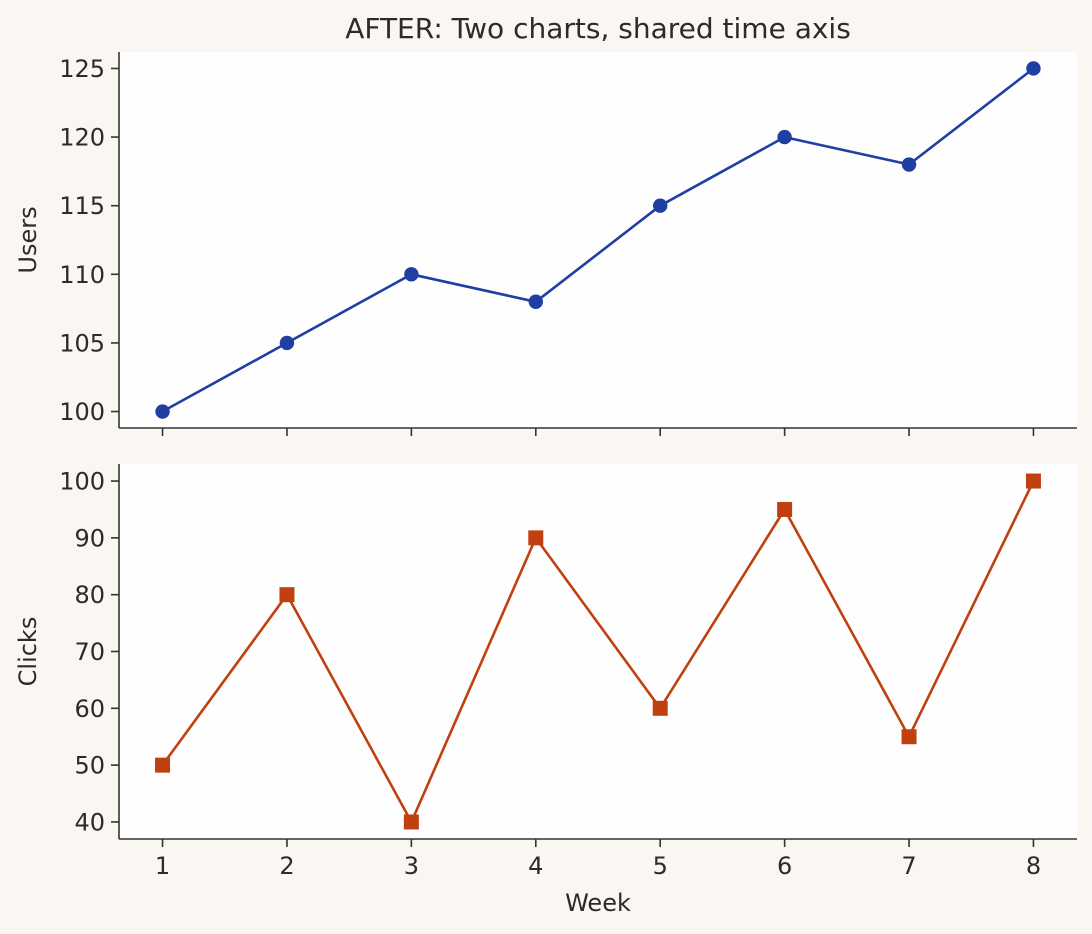 This screenshot has width=1092, height=934. Describe the element at coordinates (89, 709) in the screenshot. I see `y-tick-label: 60` at that location.